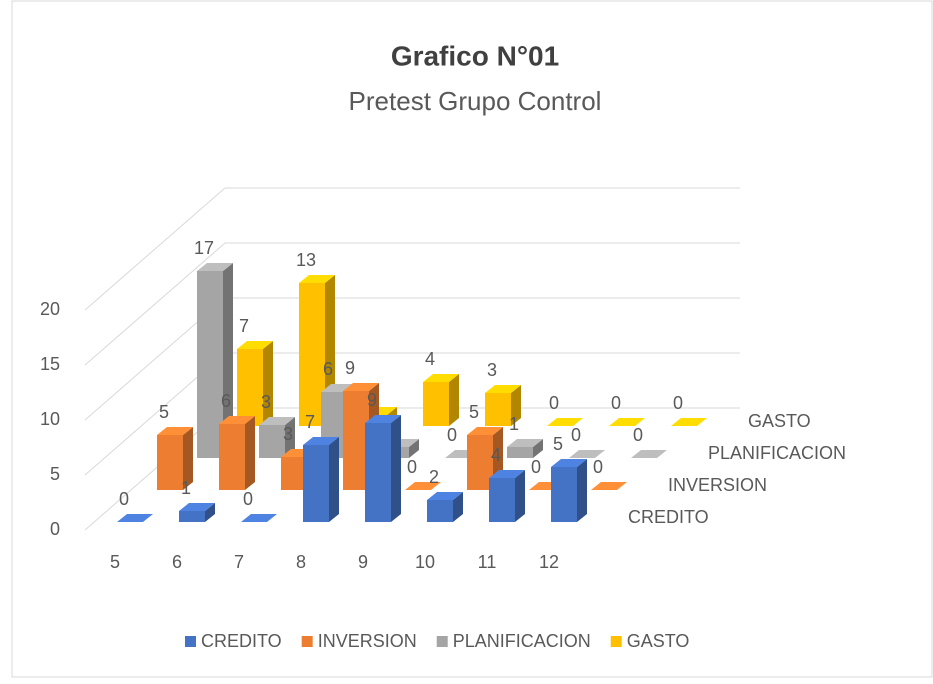 The image size is (933, 684). Describe the element at coordinates (475, 55) in the screenshot. I see `chart-title: Grafico N°01` at that location.